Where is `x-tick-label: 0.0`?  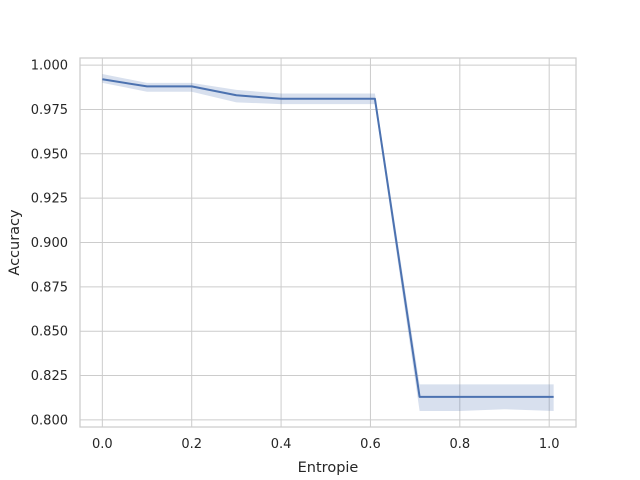
x-tick-label: 0.0 is located at coordinates (102, 444).